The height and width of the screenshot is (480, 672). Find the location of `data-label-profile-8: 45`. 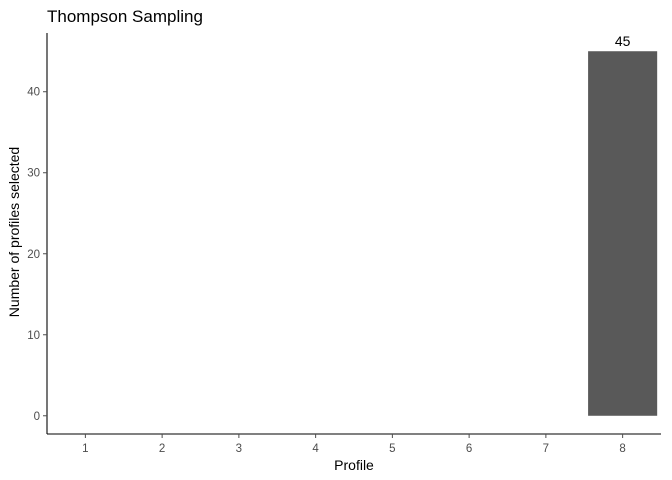

data-label-profile-8: 45 is located at coordinates (623, 41).